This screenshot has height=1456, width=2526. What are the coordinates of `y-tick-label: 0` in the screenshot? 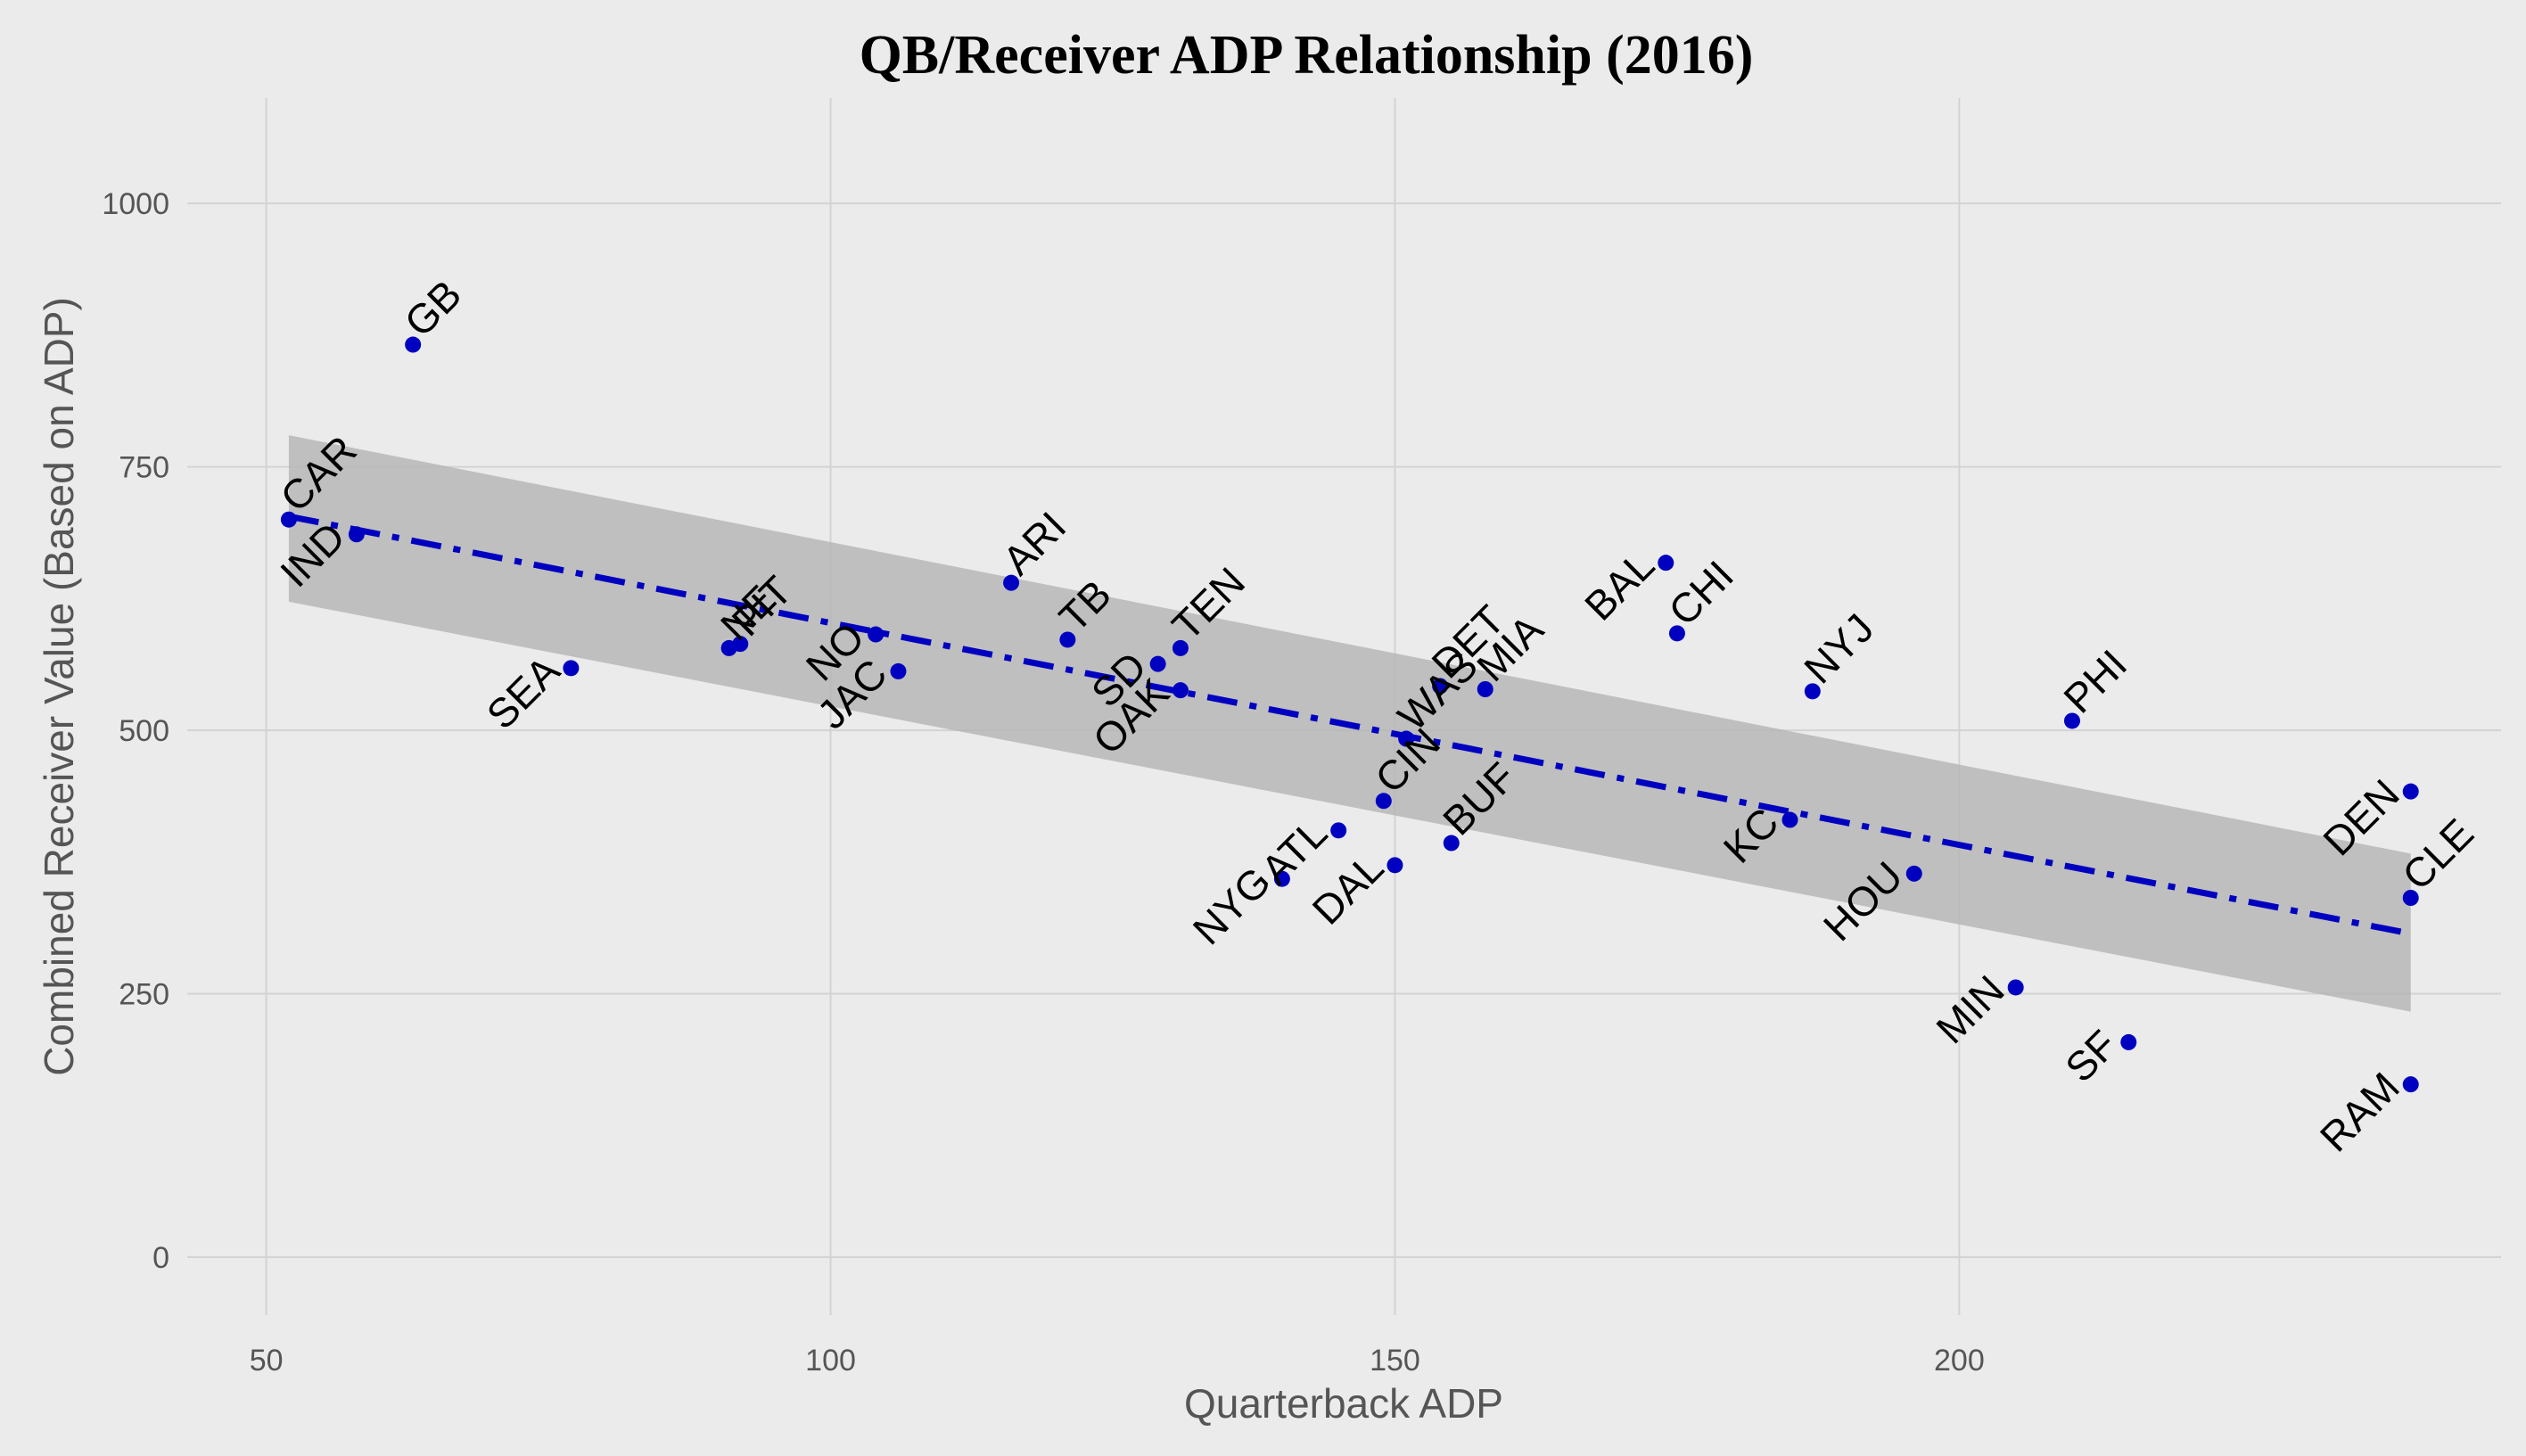 It's located at (160, 1258).